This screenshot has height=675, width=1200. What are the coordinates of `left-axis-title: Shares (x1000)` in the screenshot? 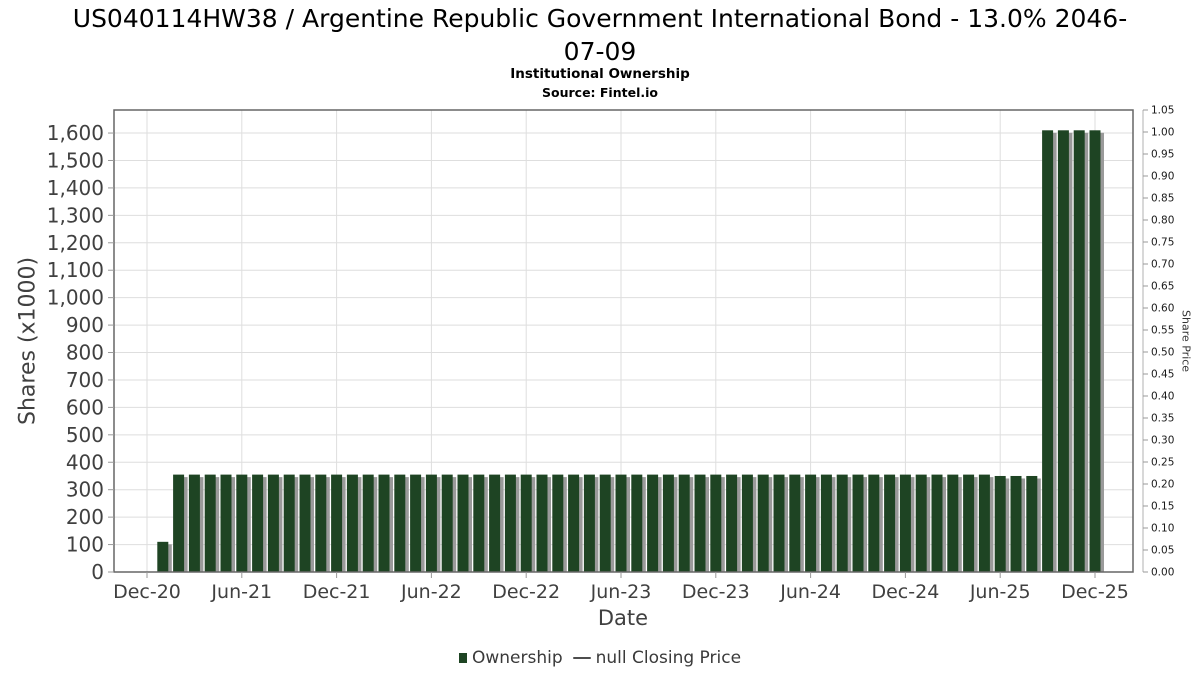 It's located at (28, 341).